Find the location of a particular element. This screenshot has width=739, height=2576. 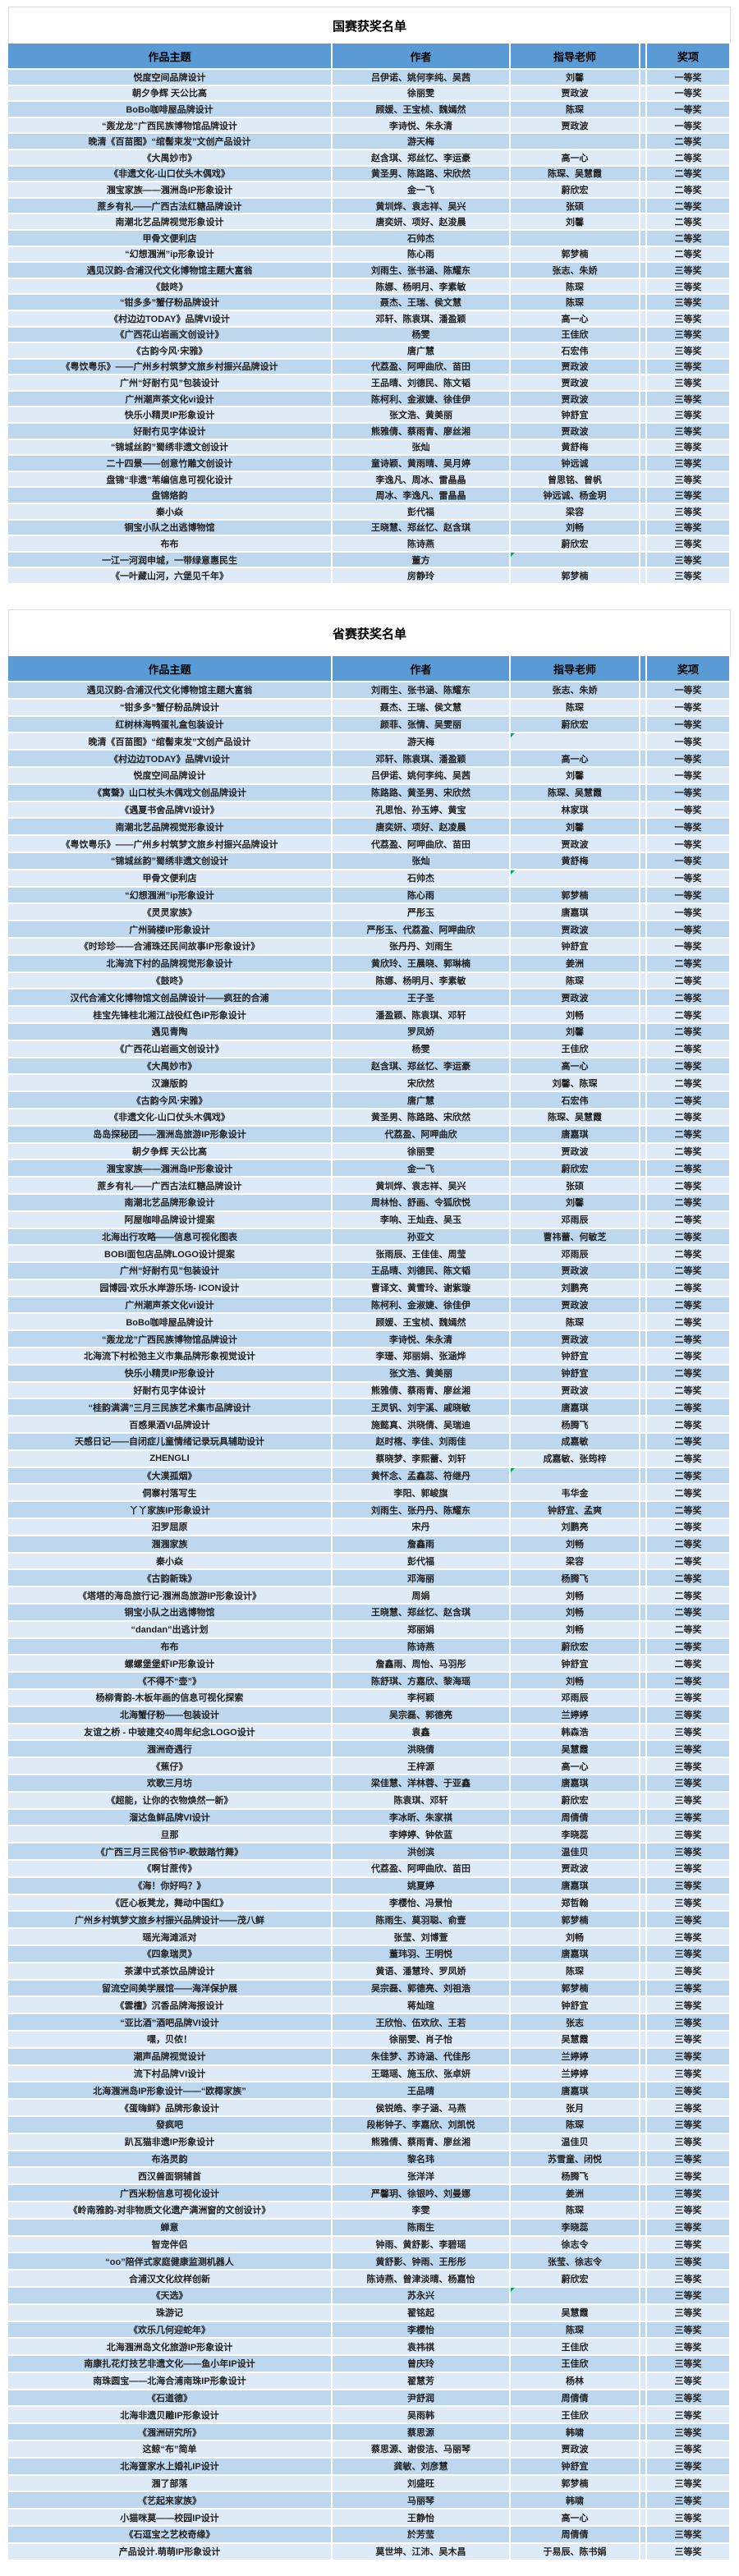

work-theme-cell: 杨柳青韵-木板年画的信息可视化探索 is located at coordinates (169, 1698).